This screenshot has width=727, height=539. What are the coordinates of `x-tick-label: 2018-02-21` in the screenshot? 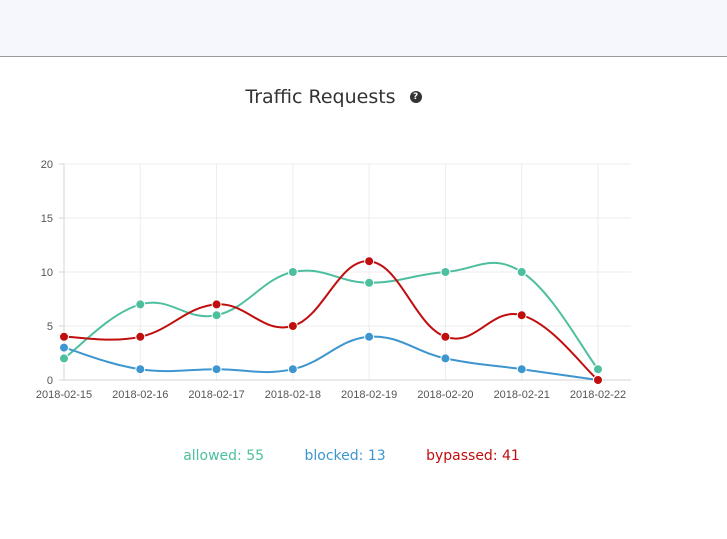 It's located at (522, 395).